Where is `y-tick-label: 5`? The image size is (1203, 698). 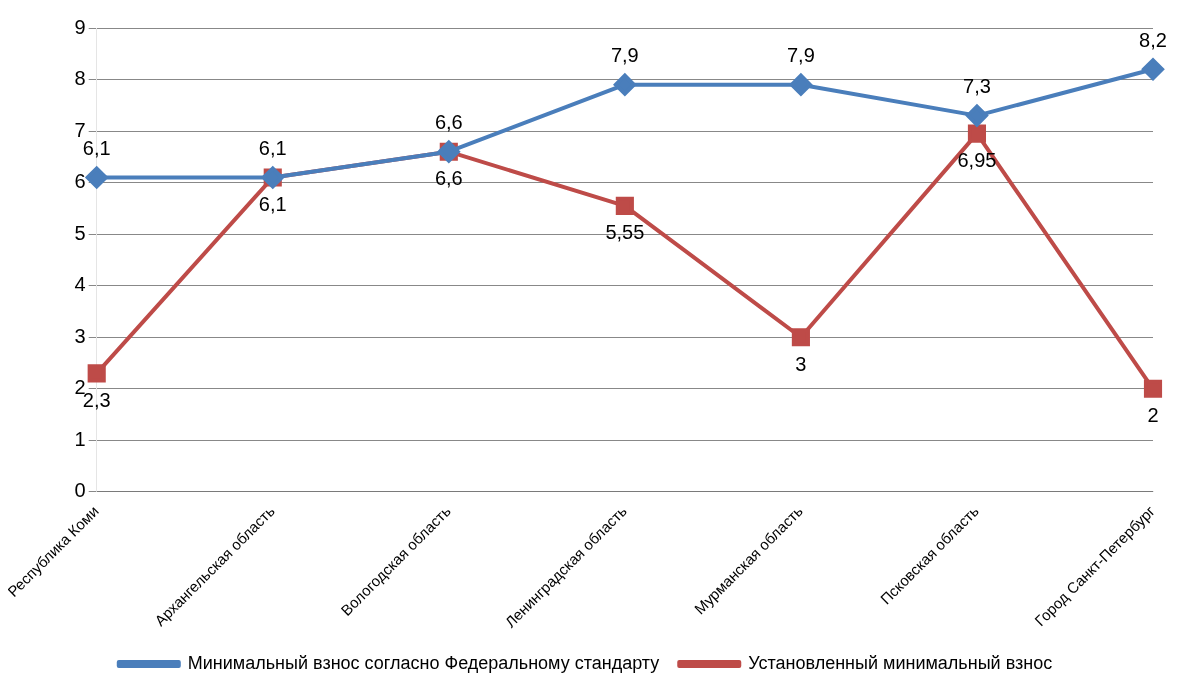 y-tick-label: 5 is located at coordinates (80, 232).